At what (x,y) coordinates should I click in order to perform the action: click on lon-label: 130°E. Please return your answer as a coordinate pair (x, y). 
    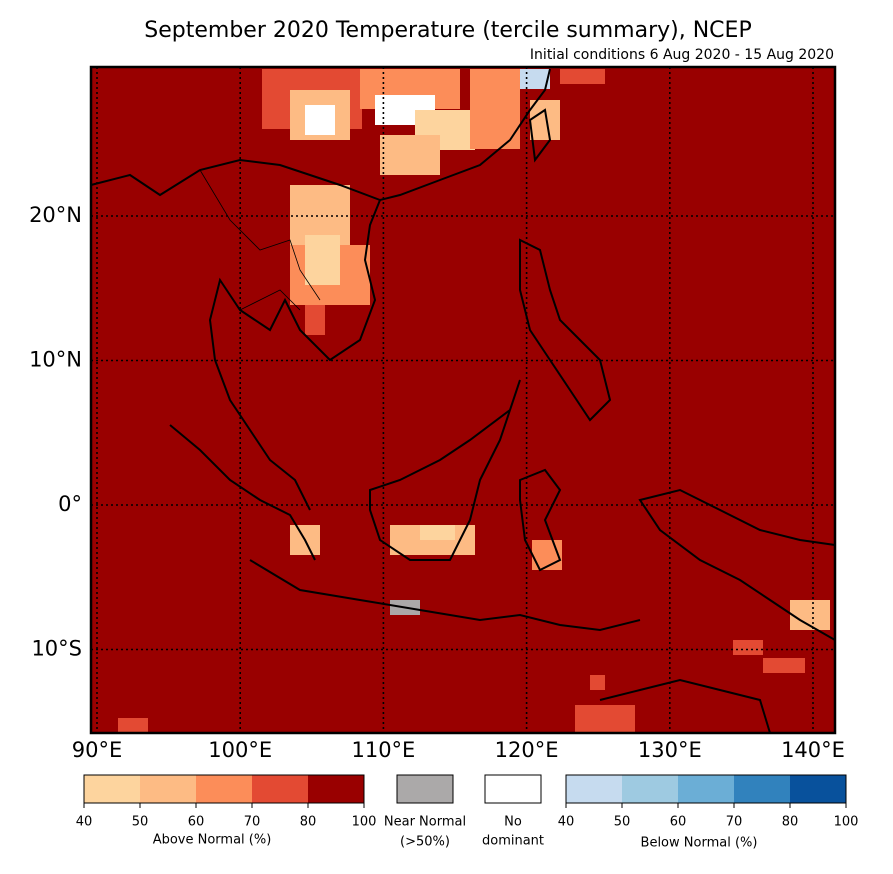
    Looking at the image, I should click on (670, 750).